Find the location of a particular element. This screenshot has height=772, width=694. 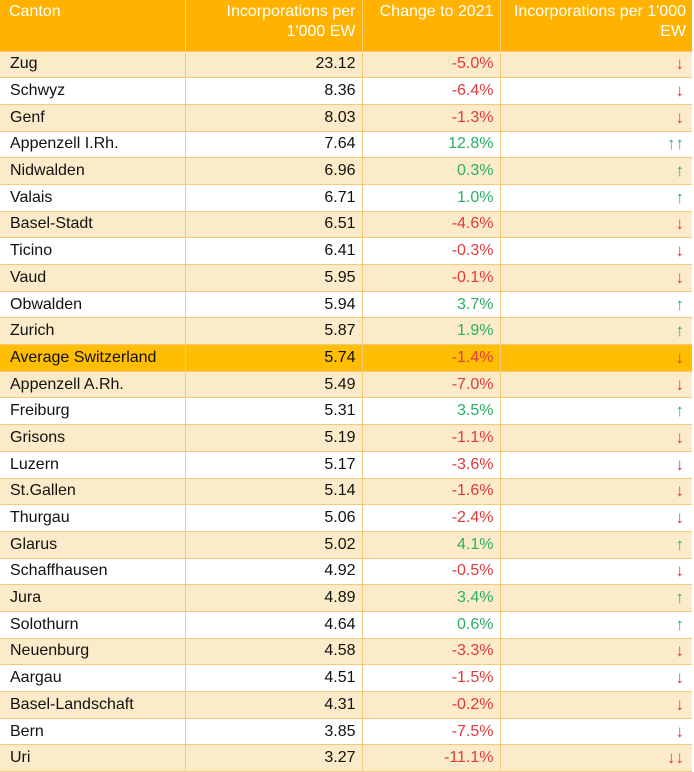

table-row: Thurgau 5.06 -2.4% ↓ is located at coordinates (346, 518).